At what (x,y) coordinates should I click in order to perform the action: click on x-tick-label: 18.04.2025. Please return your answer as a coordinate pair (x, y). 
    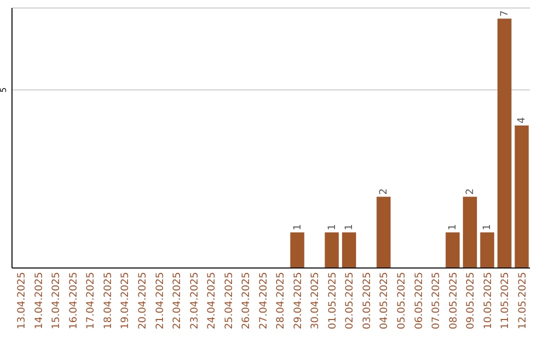
    Looking at the image, I should click on (108, 301).